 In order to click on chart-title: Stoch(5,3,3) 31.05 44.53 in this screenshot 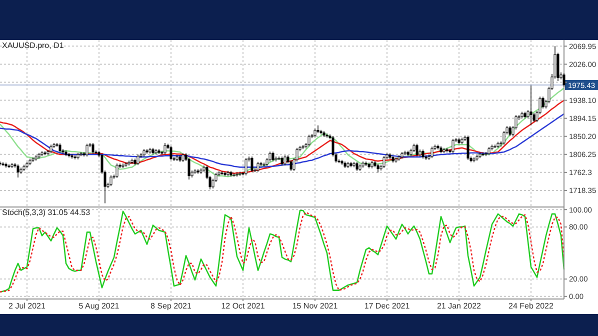, I will do `click(46, 212)`.